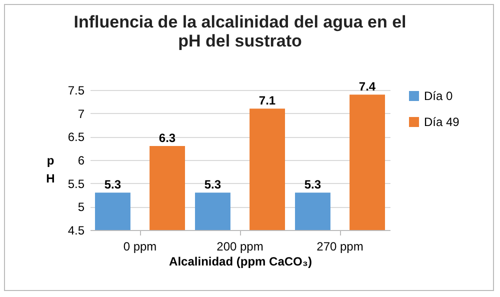 Image resolution: width=500 pixels, height=297 pixels. What do you see at coordinates (167, 138) in the screenshot?
I see `data-label: 6.3` at bounding box center [167, 138].